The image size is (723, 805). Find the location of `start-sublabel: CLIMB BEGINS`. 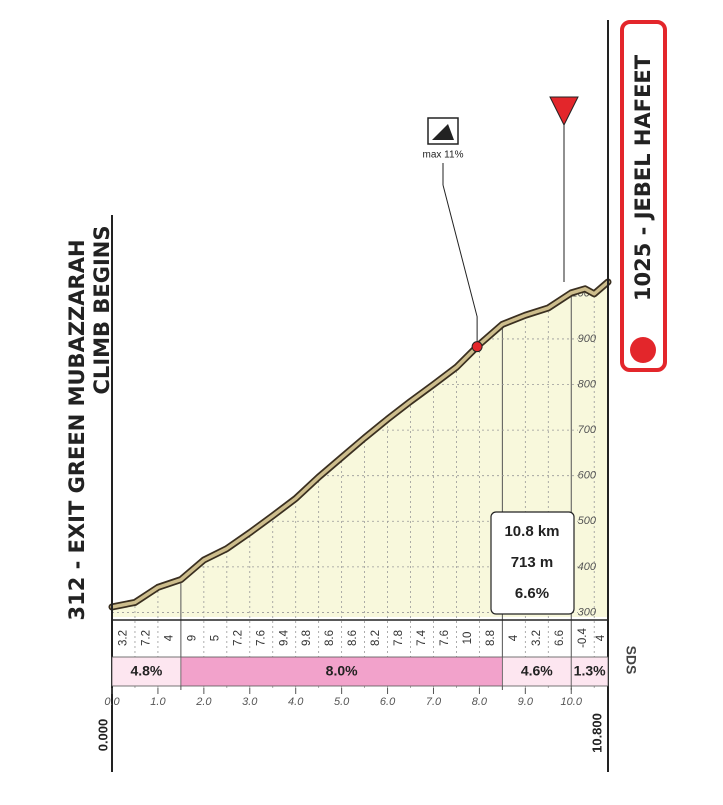

start-sublabel: CLIMB BEGINS is located at coordinates (102, 310).